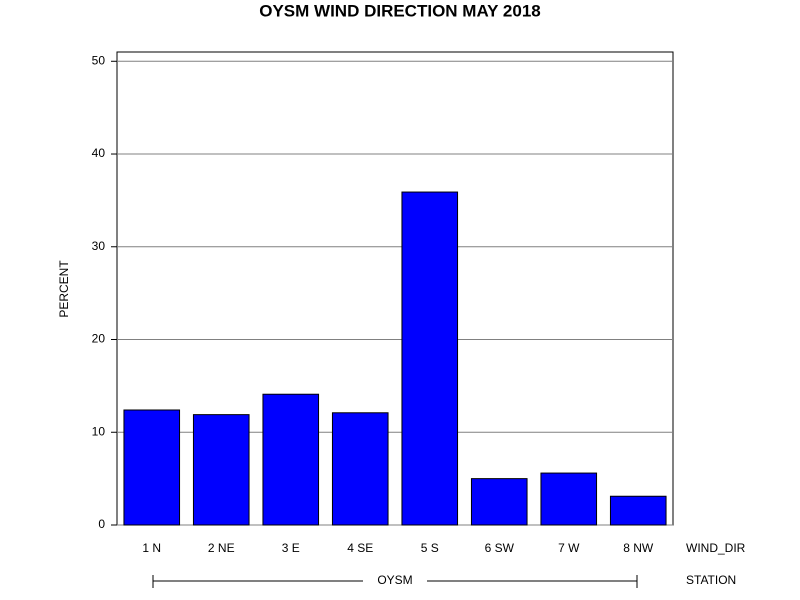 Image resolution: width=800 pixels, height=600 pixels. Describe the element at coordinates (291, 548) in the screenshot. I see `x-tick-label: 3 E` at that location.